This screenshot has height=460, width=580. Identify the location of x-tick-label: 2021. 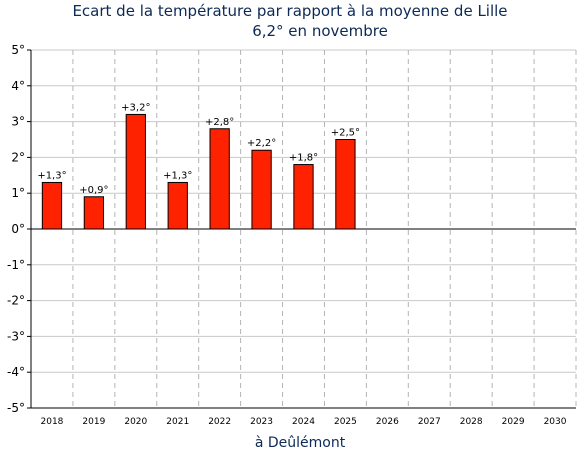
(177, 422).